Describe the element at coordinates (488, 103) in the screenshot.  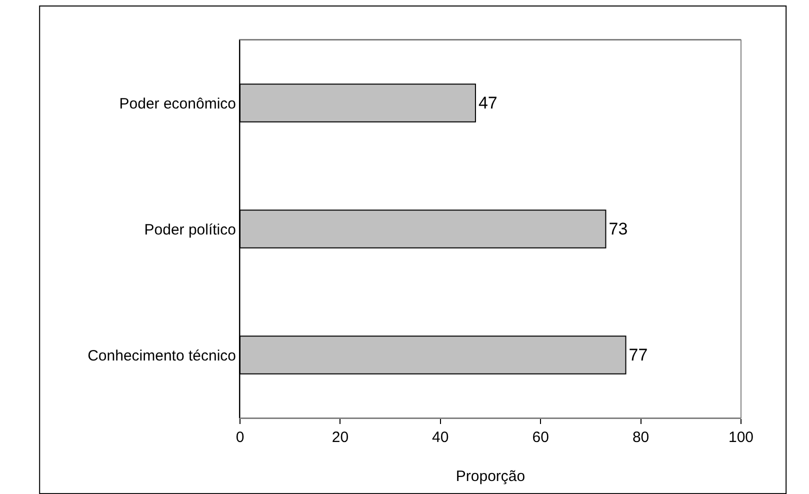
I see `data-label: 47` at that location.